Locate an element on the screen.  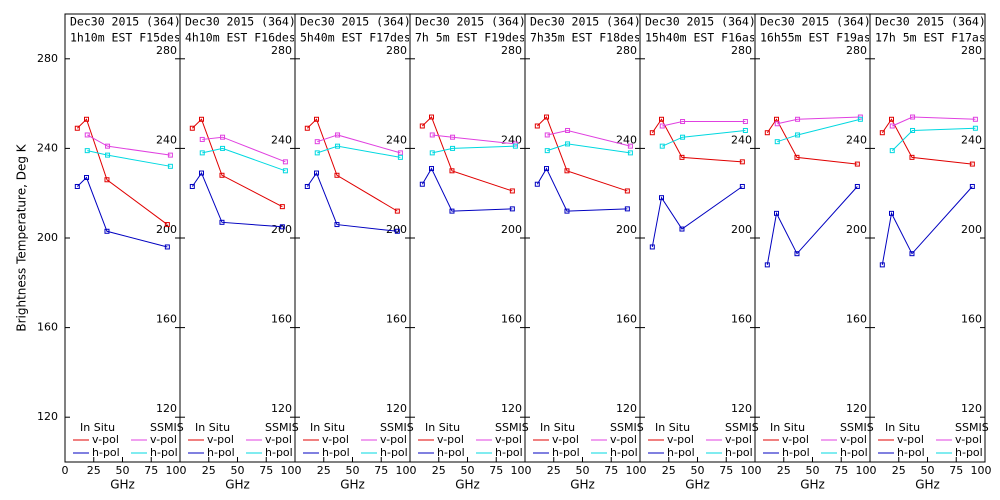
y-tick-label: 200 is located at coordinates (971, 229).